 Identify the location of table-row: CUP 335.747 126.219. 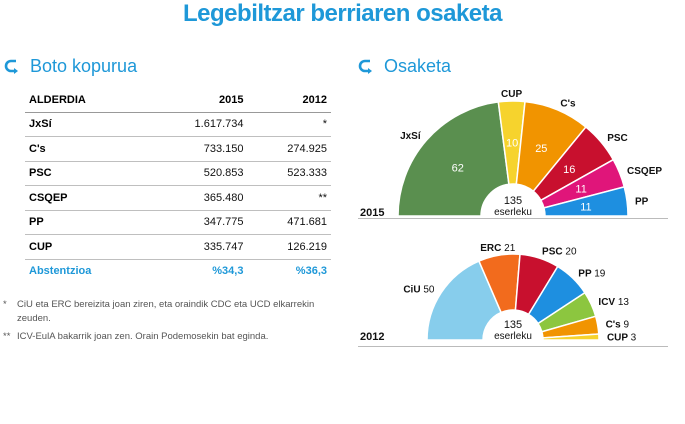
(178, 247).